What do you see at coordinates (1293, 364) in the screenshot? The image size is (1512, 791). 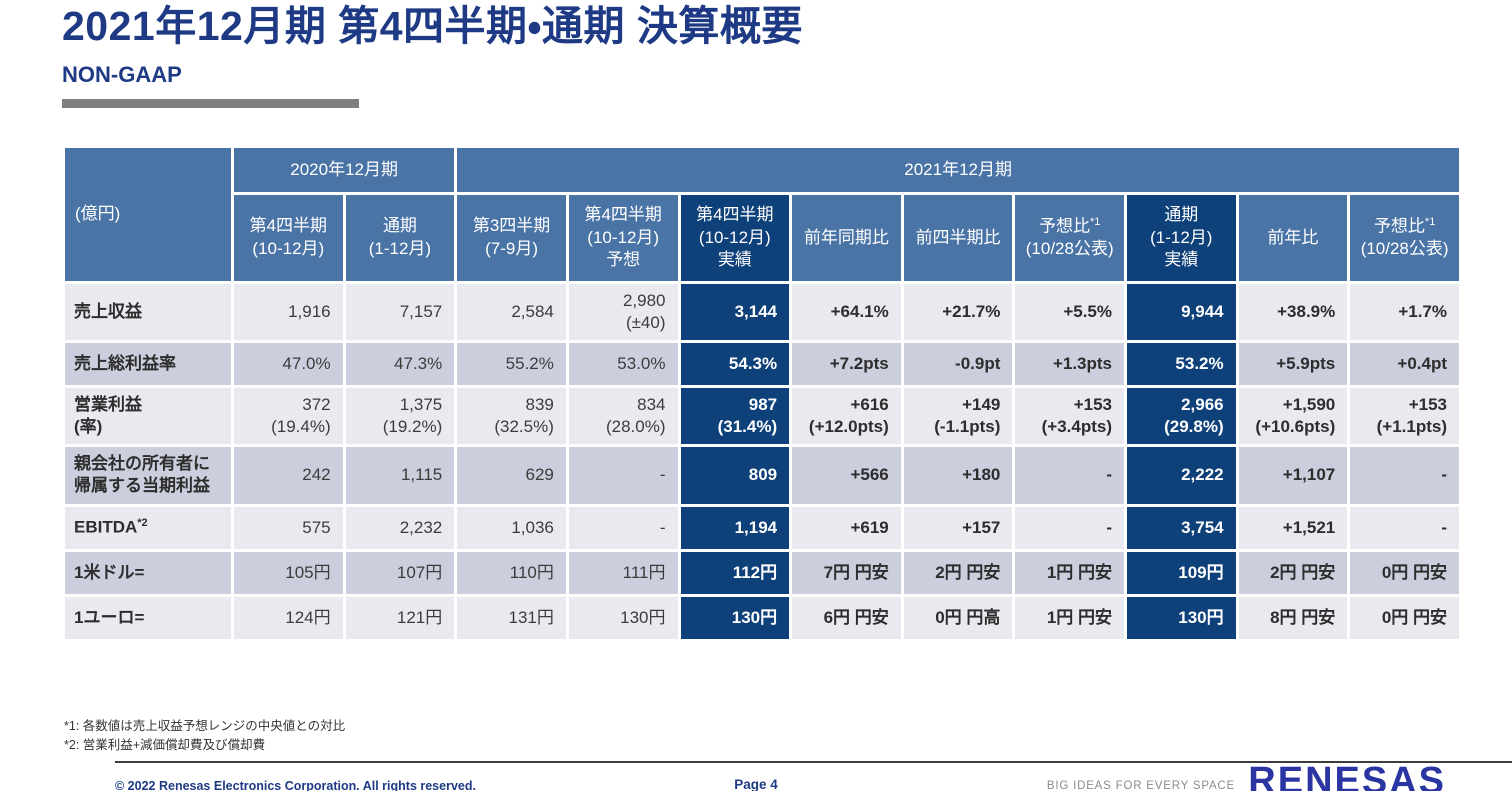 I see `value-cell: +5.9pts` at bounding box center [1293, 364].